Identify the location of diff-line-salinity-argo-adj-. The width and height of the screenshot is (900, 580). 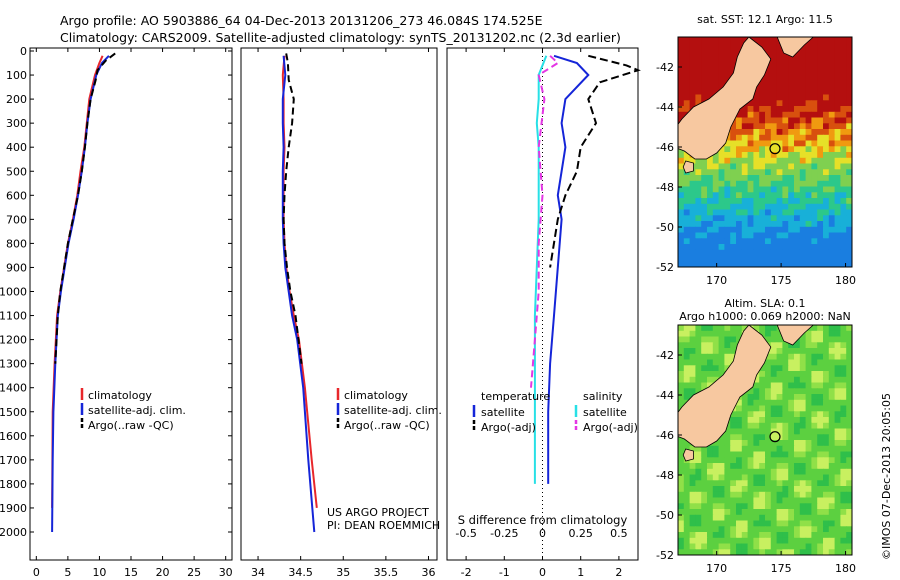
(545, 221).